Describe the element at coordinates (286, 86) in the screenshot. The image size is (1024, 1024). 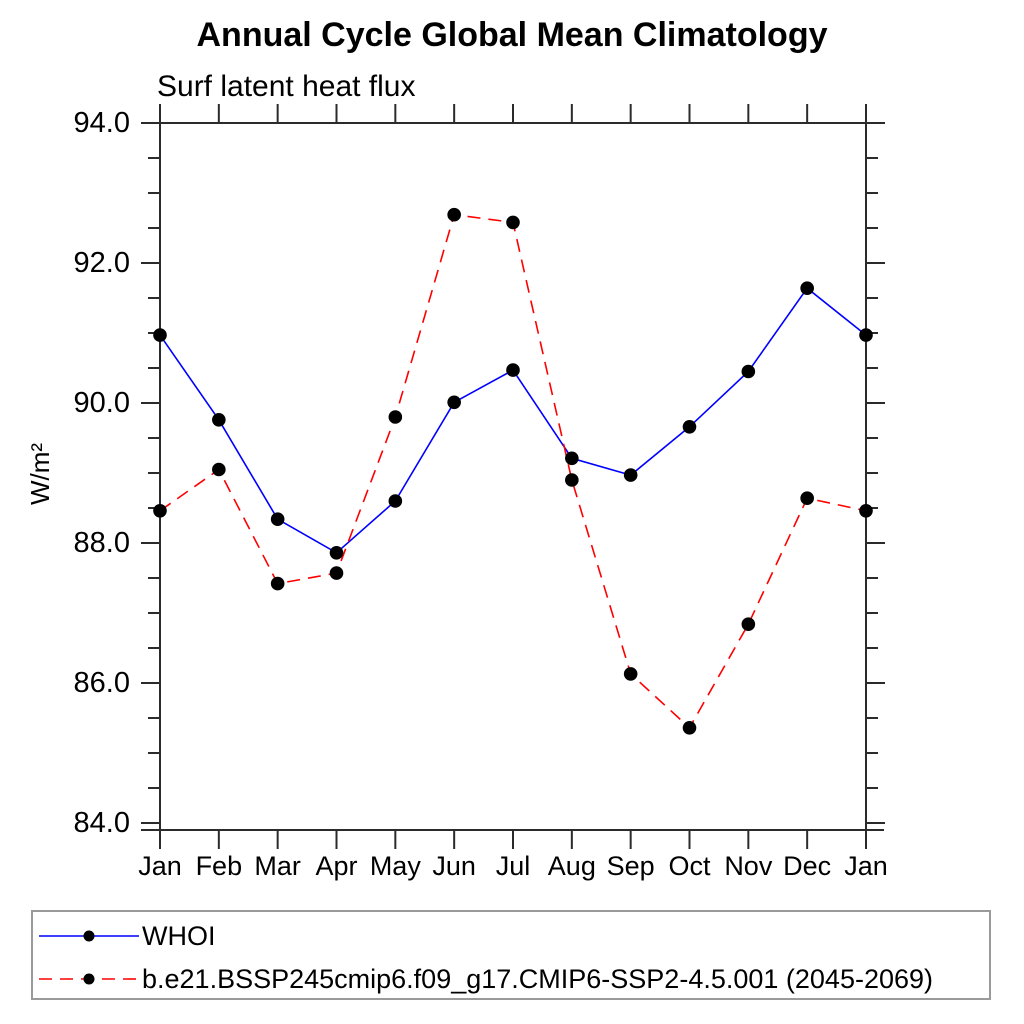
I see `chart-subtitle: Surf latent heat flux` at that location.